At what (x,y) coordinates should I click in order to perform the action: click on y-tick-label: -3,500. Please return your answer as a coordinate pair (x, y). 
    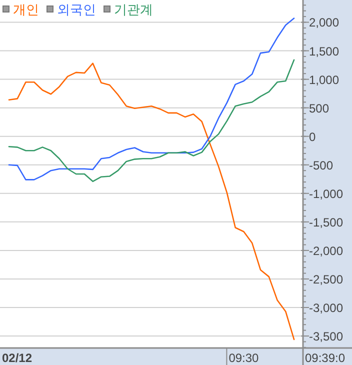
    Looking at the image, I should click on (326, 337).